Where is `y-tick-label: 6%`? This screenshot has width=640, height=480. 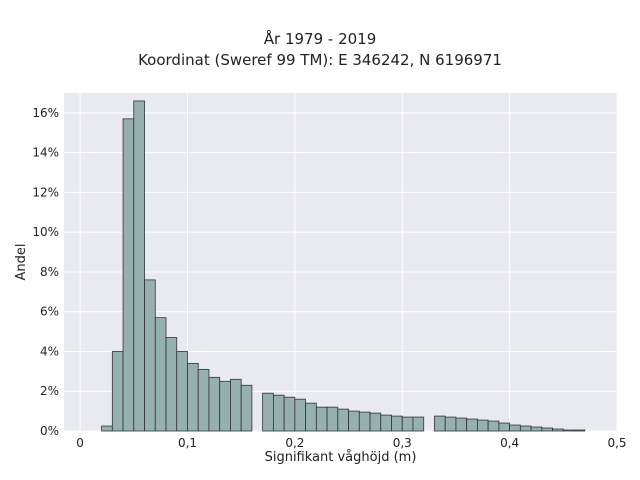
y-tick-label: 6% is located at coordinates (49, 312).